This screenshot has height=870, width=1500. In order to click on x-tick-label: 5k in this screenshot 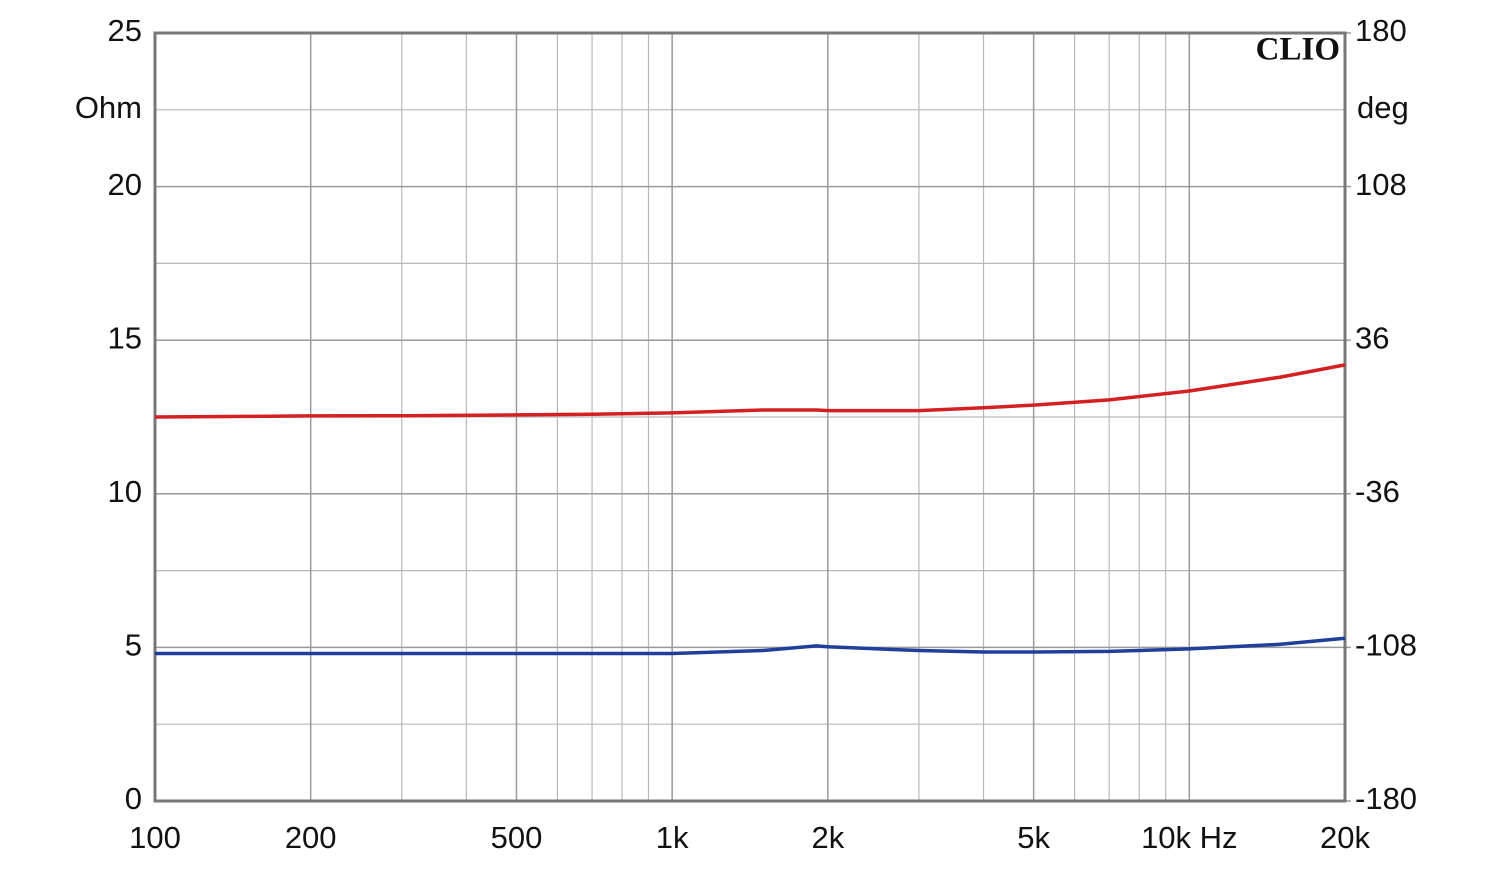, I will do `click(1033, 837)`.